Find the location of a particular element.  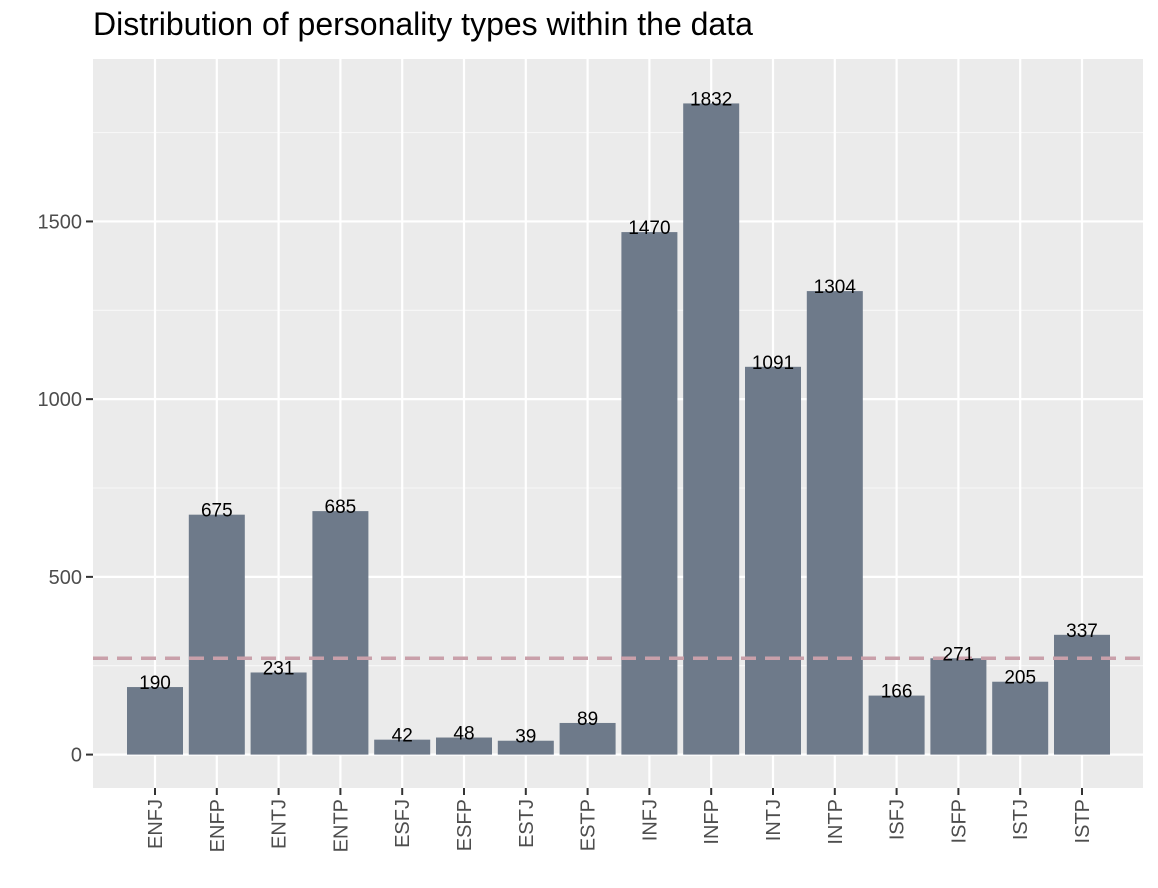

data-label-enfp: 675 is located at coordinates (217, 511).